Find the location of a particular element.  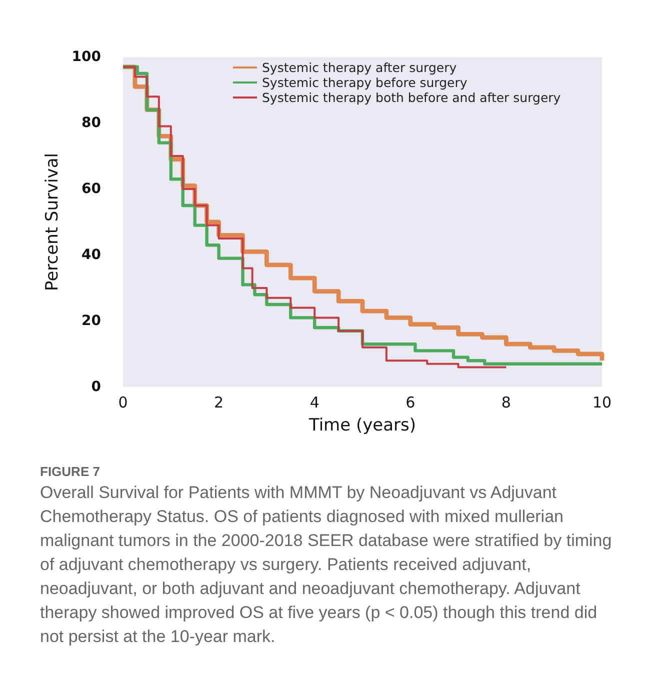

x-tick-label: 0 is located at coordinates (123, 403).